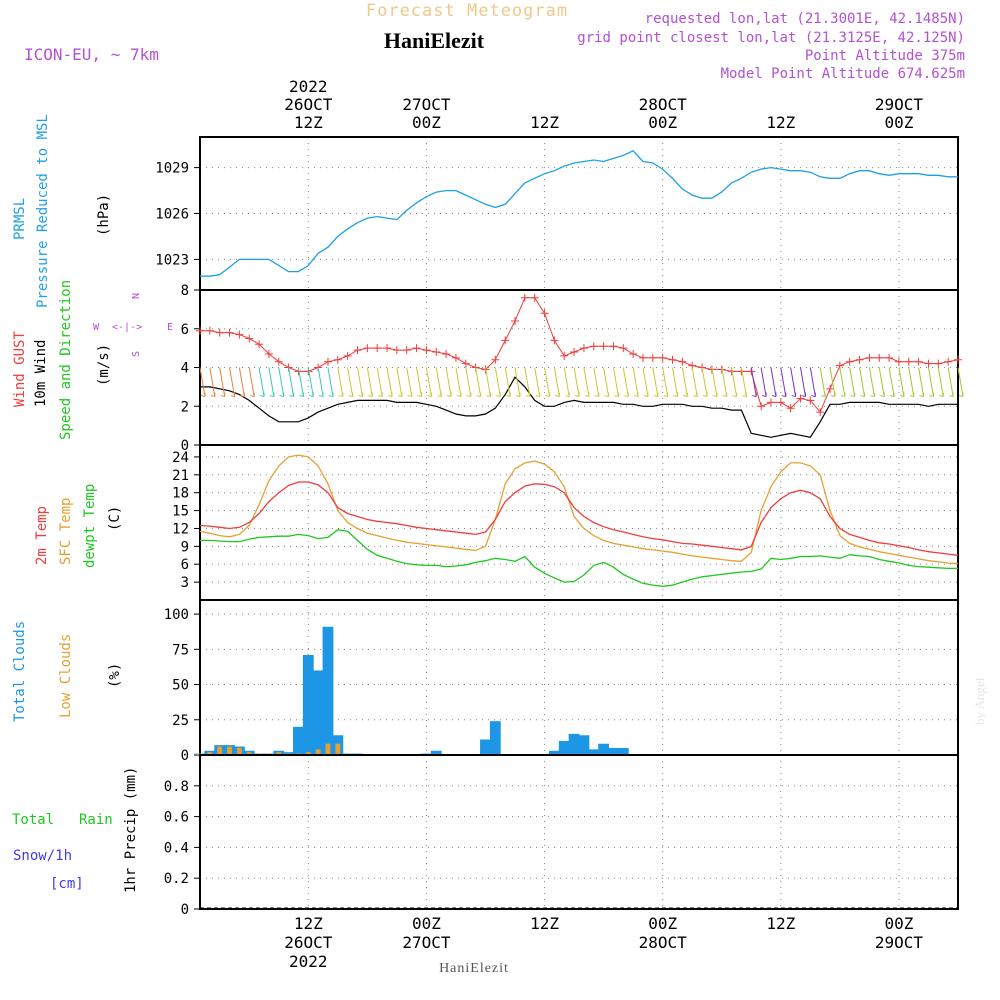 This screenshot has width=1000, height=1000. I want to click on clouds-panel: 0 25 50 75 100, so click(561, 681).